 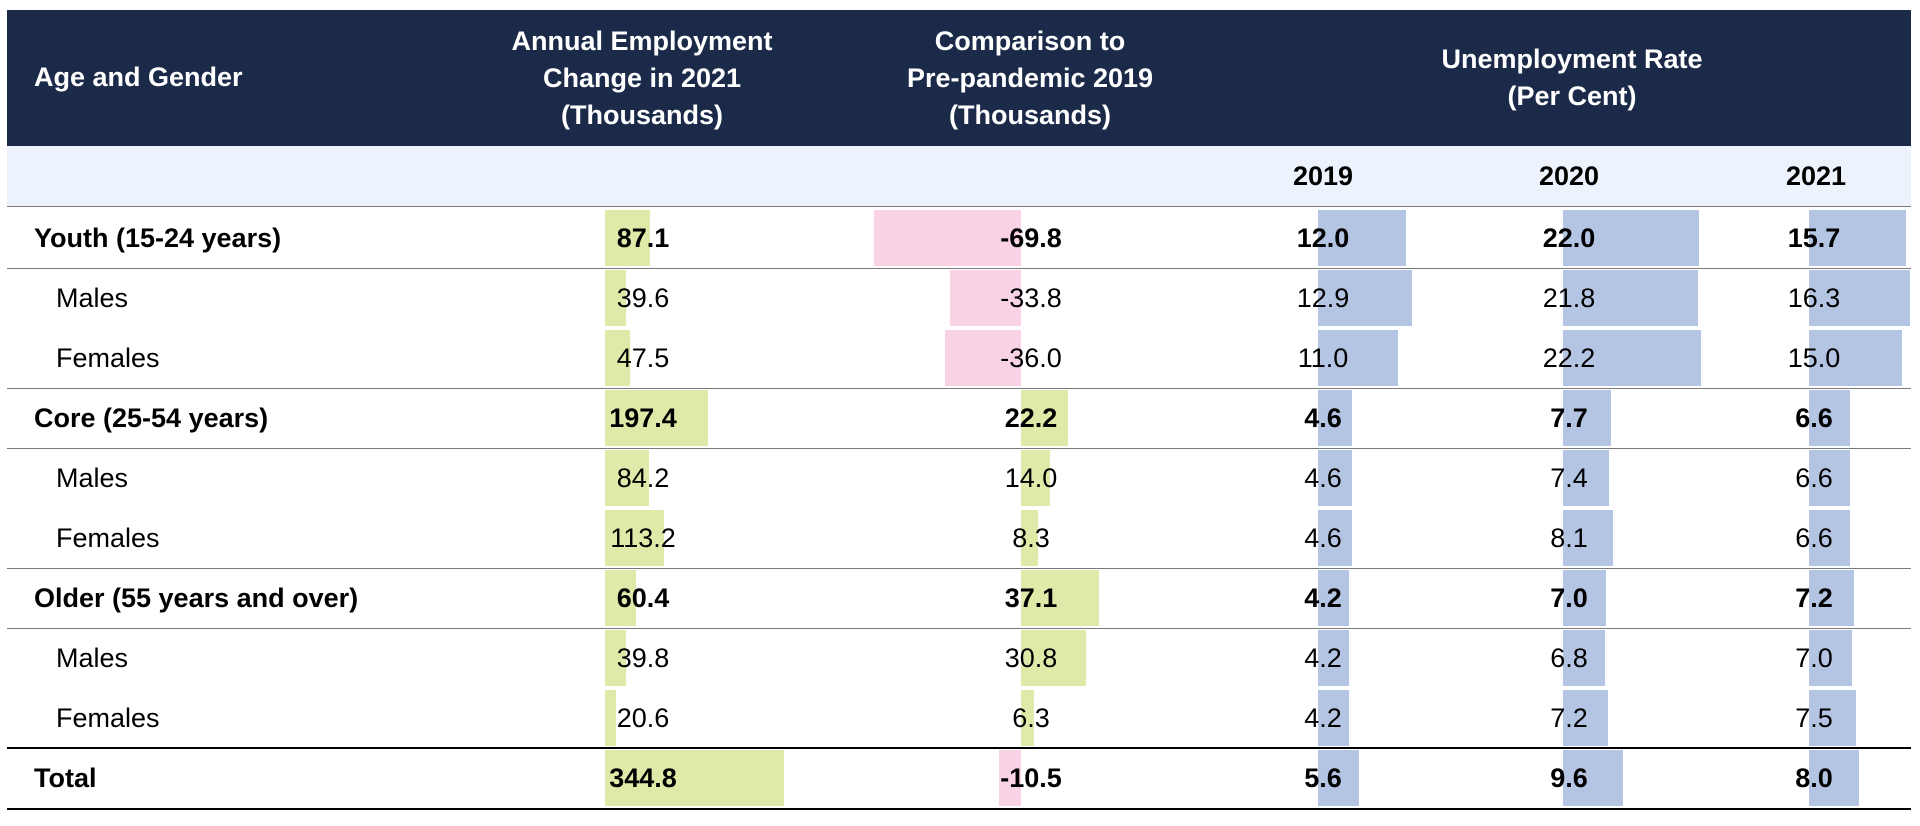 What do you see at coordinates (643, 478) in the screenshot?
I see `change-value: 84.2` at bounding box center [643, 478].